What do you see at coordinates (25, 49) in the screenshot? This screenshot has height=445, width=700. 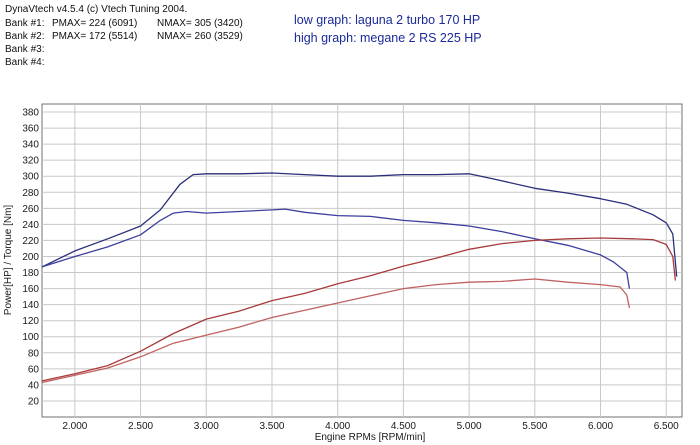 I see `bank3-label: Bank #3:` at bounding box center [25, 49].